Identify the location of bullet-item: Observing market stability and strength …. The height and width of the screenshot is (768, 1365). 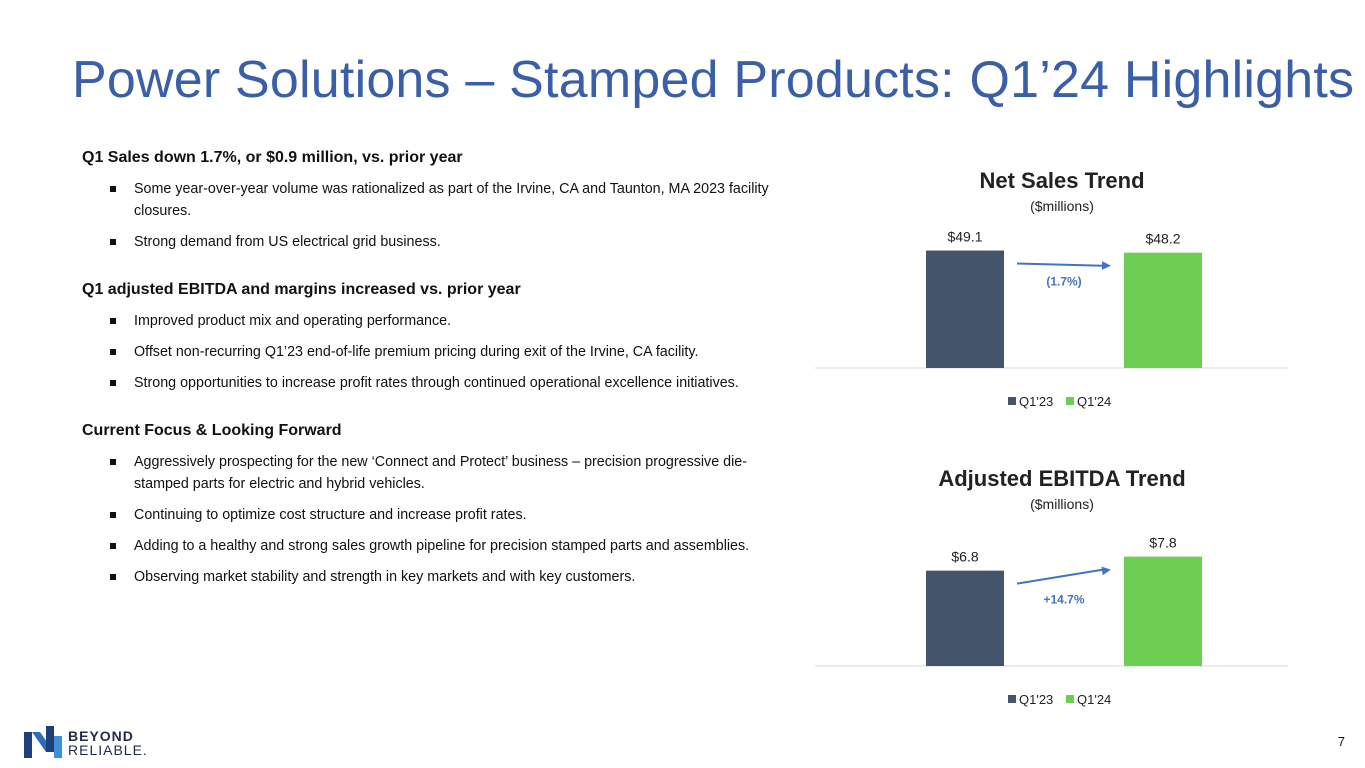
(432, 577).